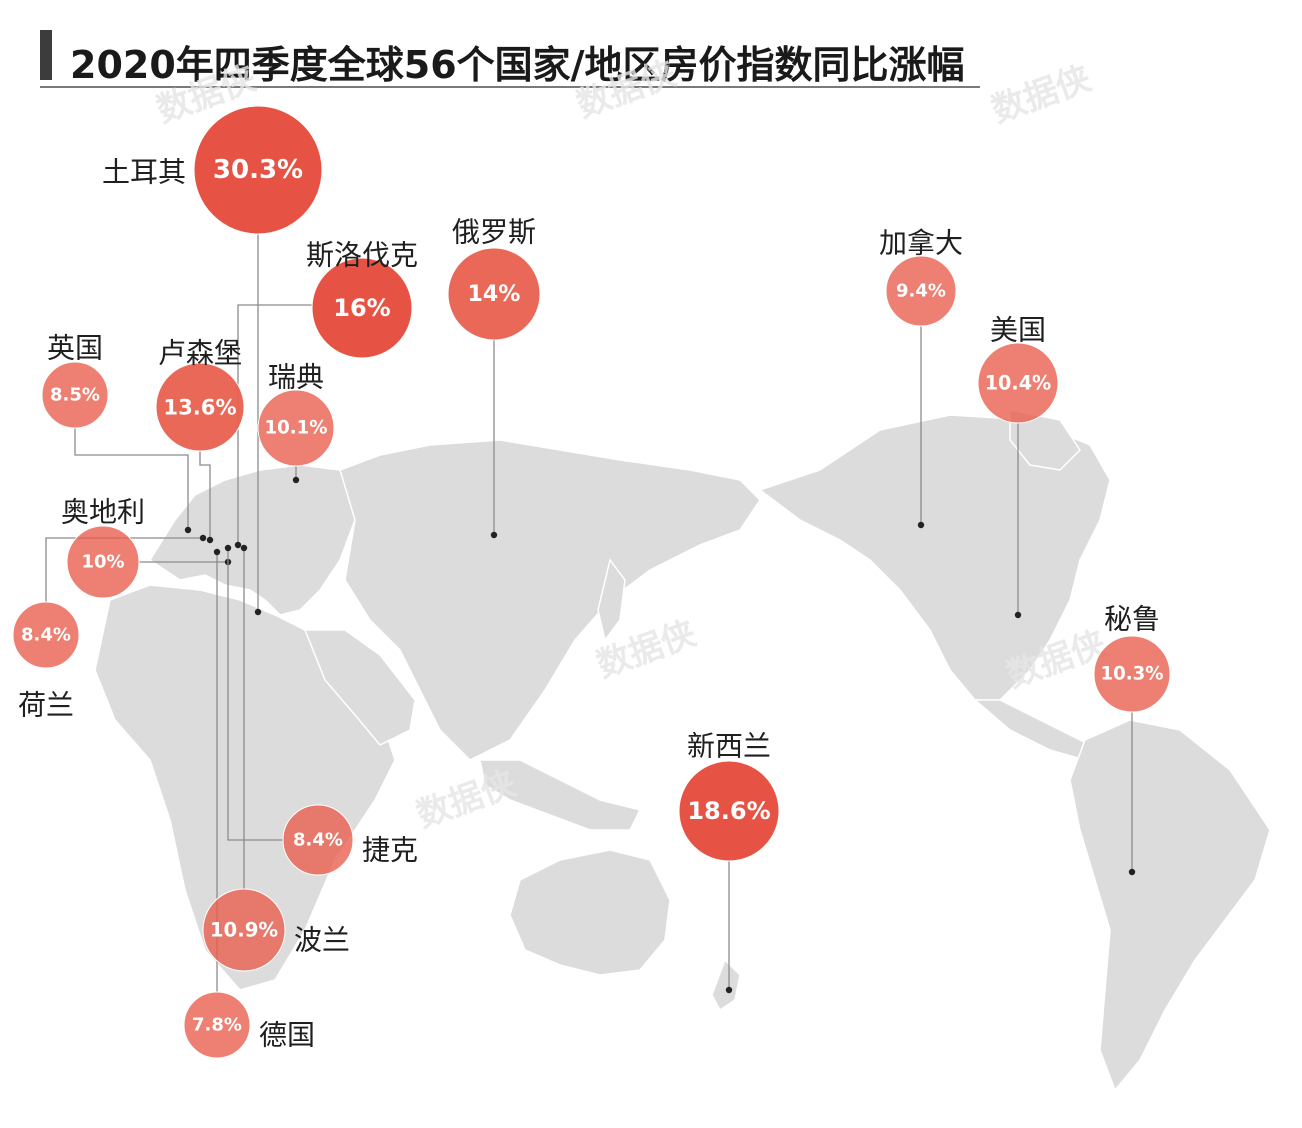 Image resolution: width=1302 pixels, height=1128 pixels. I want to click on bubble-2: 14% 俄罗斯, so click(494, 278).